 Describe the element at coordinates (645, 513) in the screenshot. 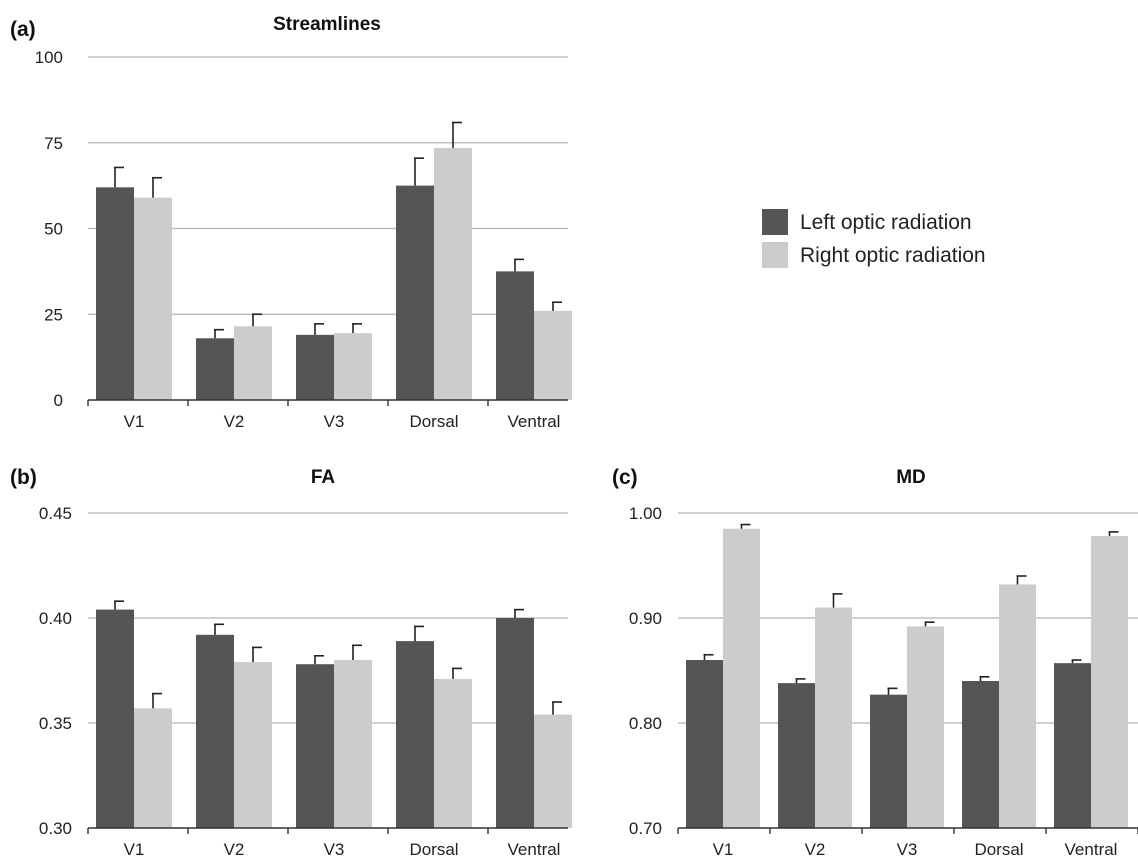

I see `y-tick-label: 1.00` at that location.